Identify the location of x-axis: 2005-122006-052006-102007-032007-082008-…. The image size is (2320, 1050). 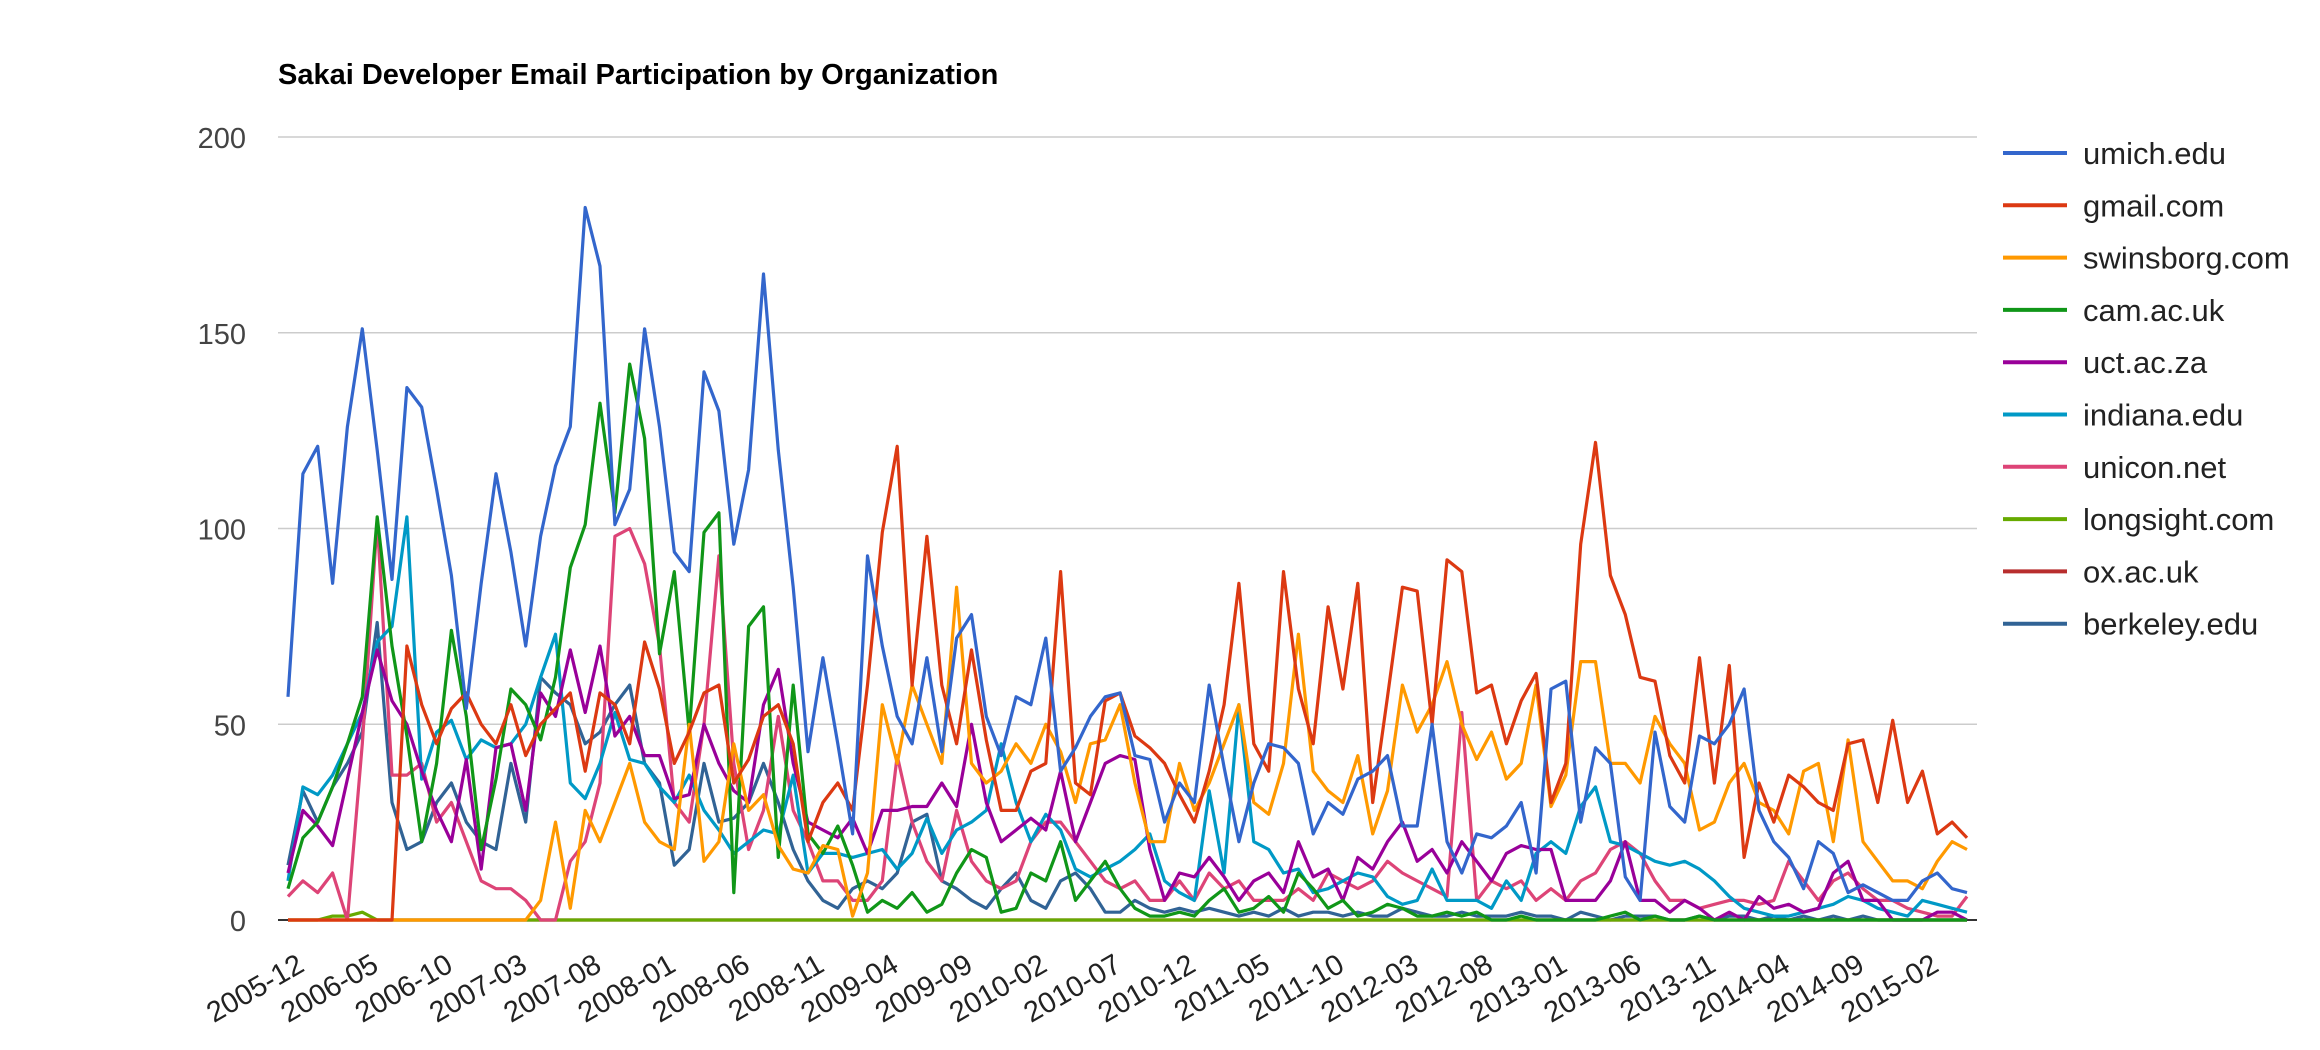
(1072, 988).